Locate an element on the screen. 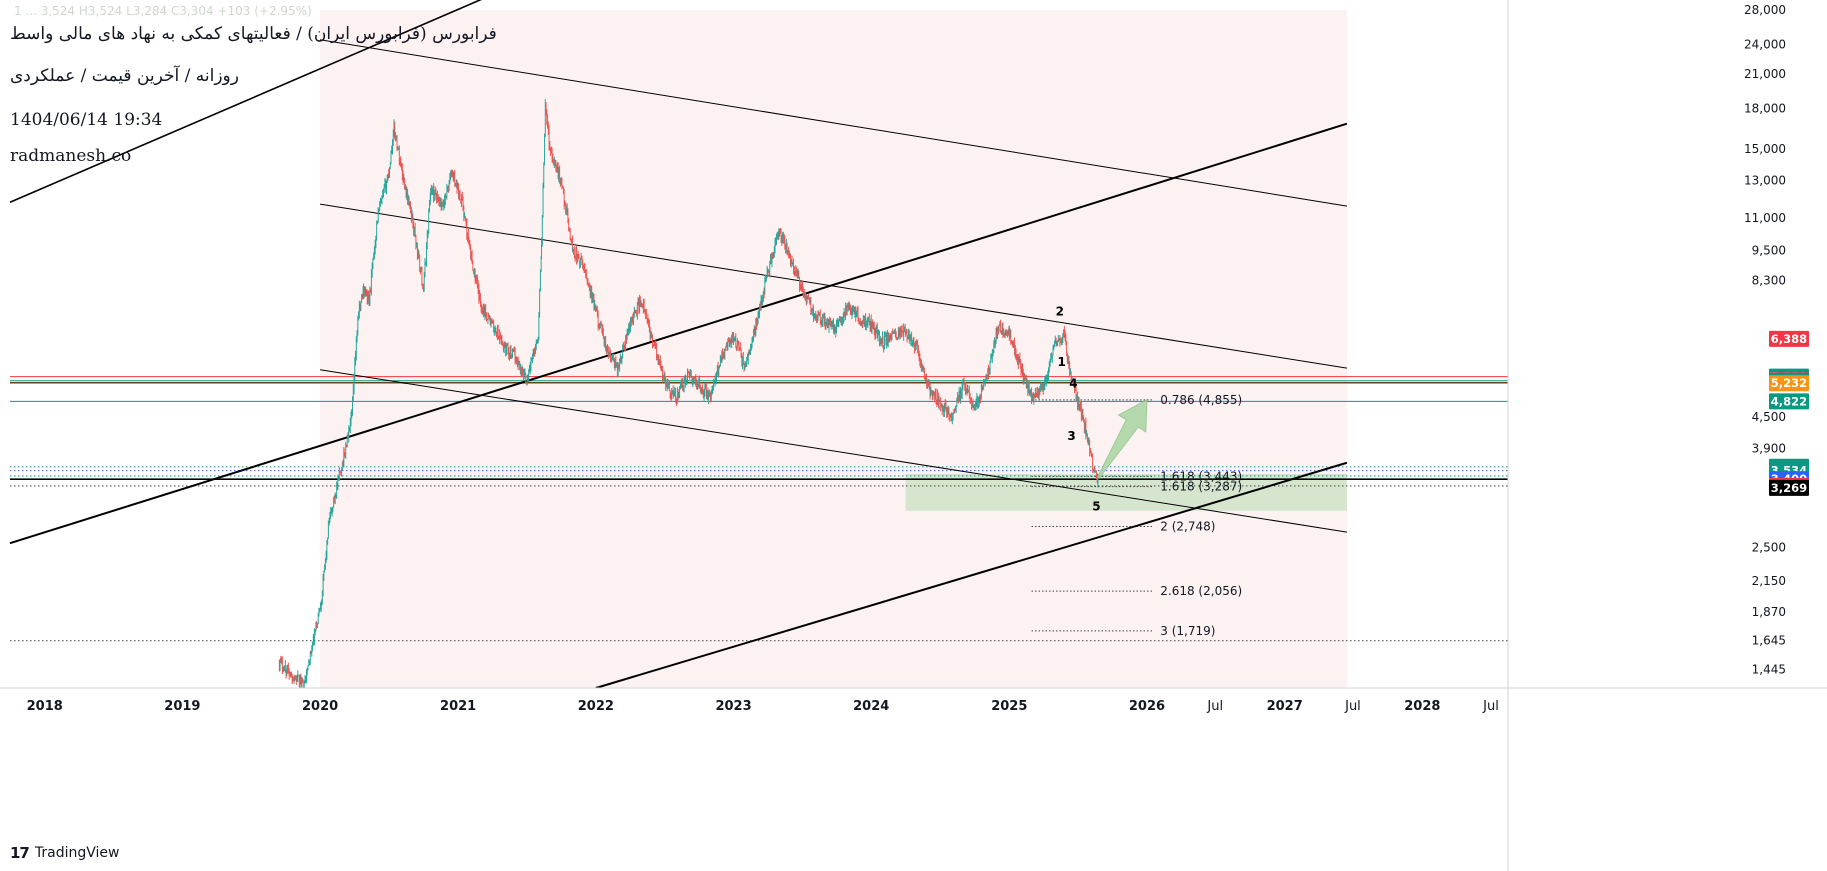  wave-labels-layer: 2 14 3 5 is located at coordinates (1078, 408).